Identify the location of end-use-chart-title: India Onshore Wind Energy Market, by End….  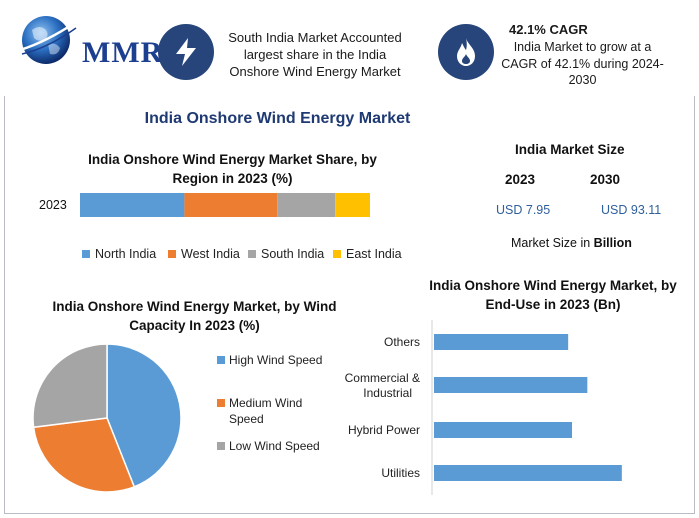
(553, 295).